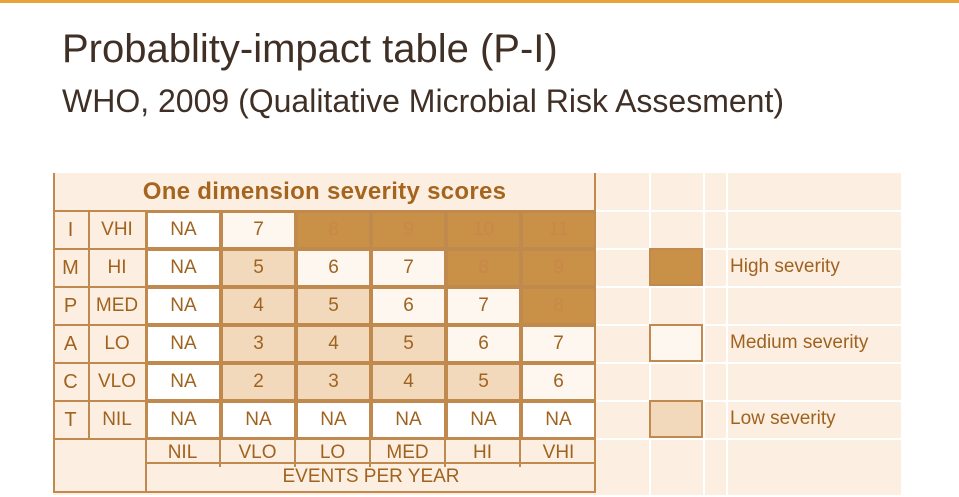  What do you see at coordinates (558, 452) in the screenshot?
I see `column-label: VHI` at bounding box center [558, 452].